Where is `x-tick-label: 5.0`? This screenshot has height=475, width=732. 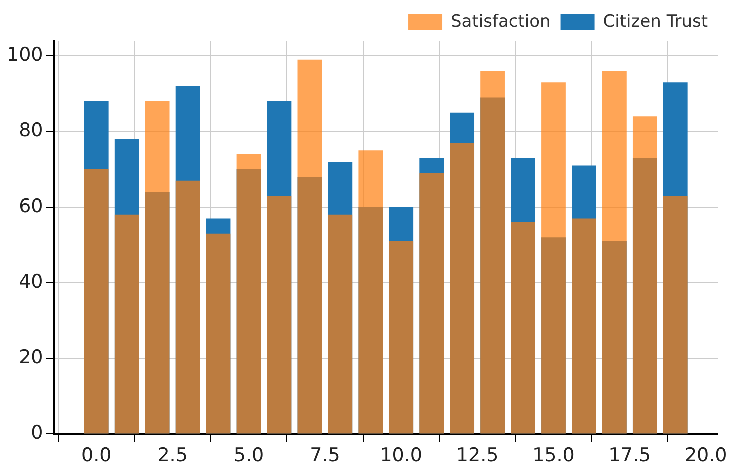 x-tick-label: 5.0 is located at coordinates (249, 455).